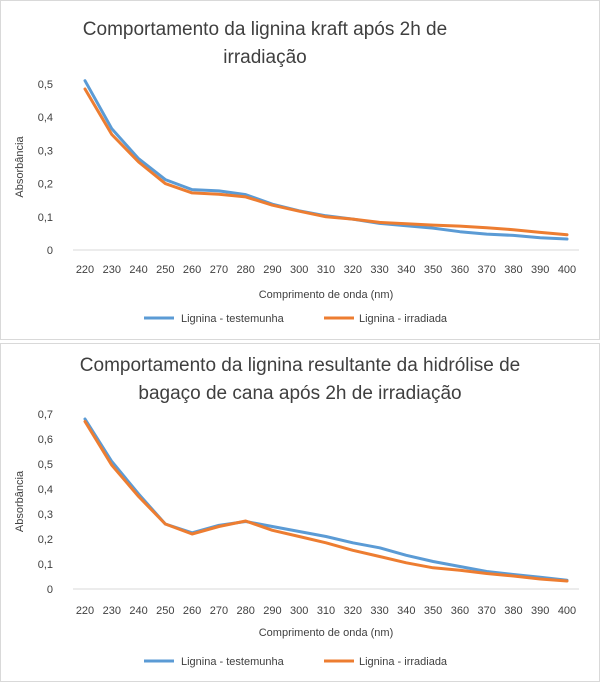 The height and width of the screenshot is (682, 600). Describe the element at coordinates (45, 440) in the screenshot. I see `y-tick-label: 0,6` at that location.